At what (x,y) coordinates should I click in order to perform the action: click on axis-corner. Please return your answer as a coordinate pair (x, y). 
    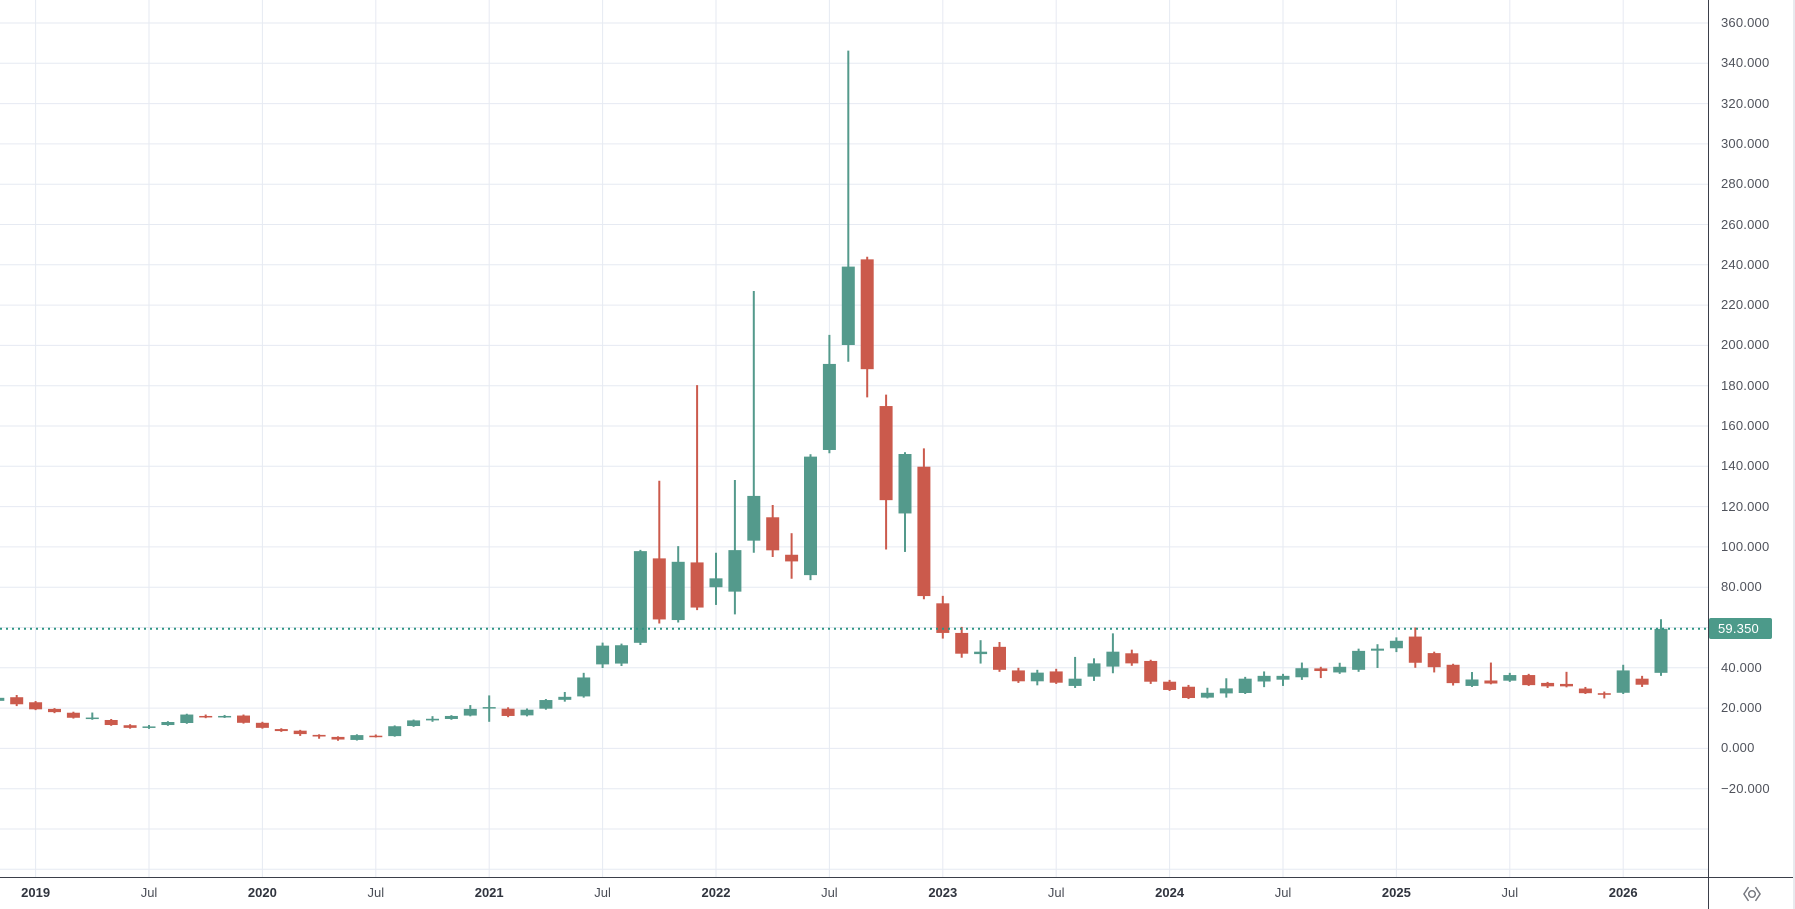
    Looking at the image, I should click on (1751, 893).